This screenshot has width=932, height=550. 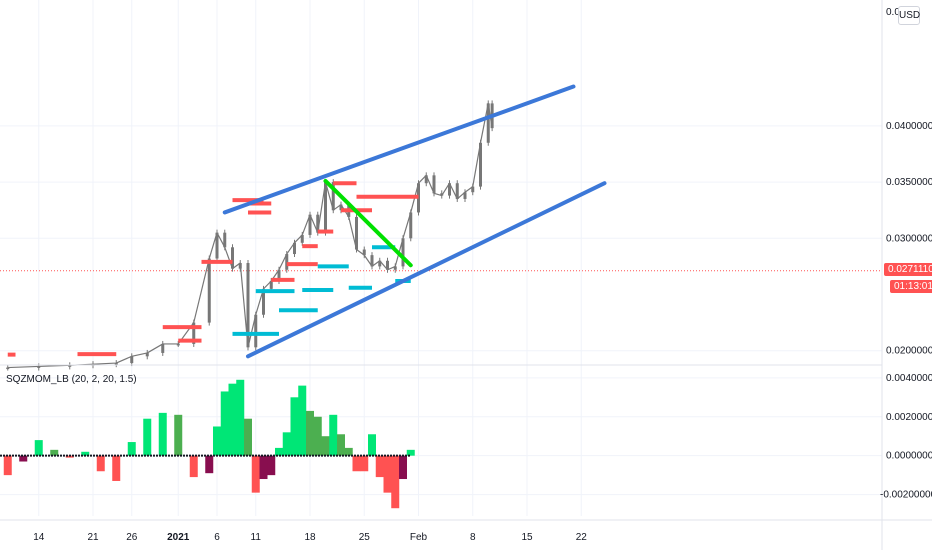 I want to click on oscillator-pane, so click(x=207, y=444).